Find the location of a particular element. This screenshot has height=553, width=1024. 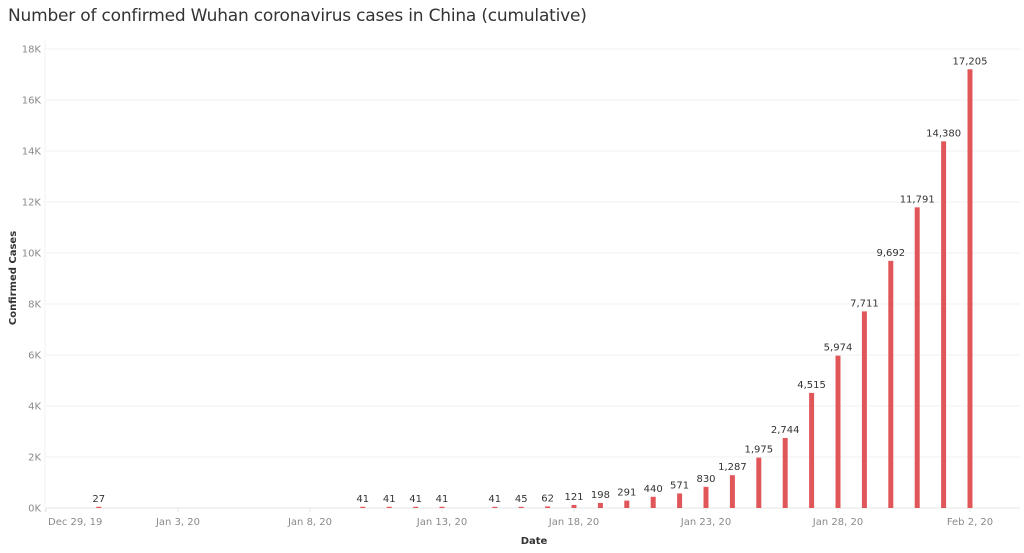

data-label: 198 is located at coordinates (600, 495).